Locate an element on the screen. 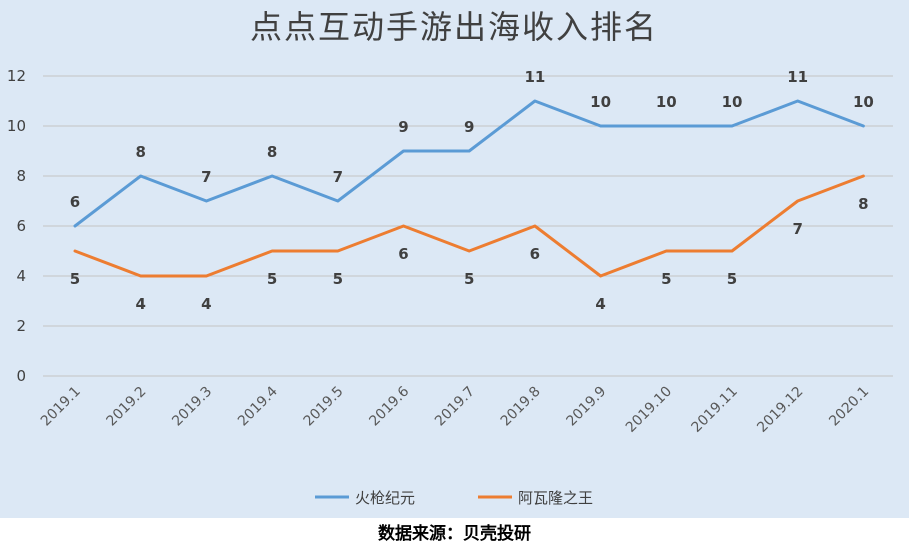  source-note: 数据来源：贝壳投研 is located at coordinates (454, 534).